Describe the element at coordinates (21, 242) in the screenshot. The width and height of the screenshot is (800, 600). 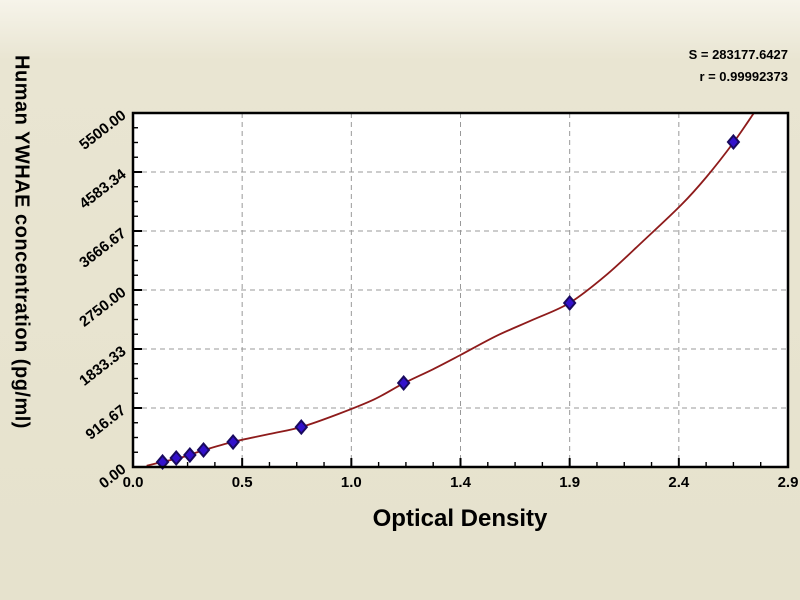
I see `y-axis-title: Human YWHAE concentration (pg/ml)` at that location.